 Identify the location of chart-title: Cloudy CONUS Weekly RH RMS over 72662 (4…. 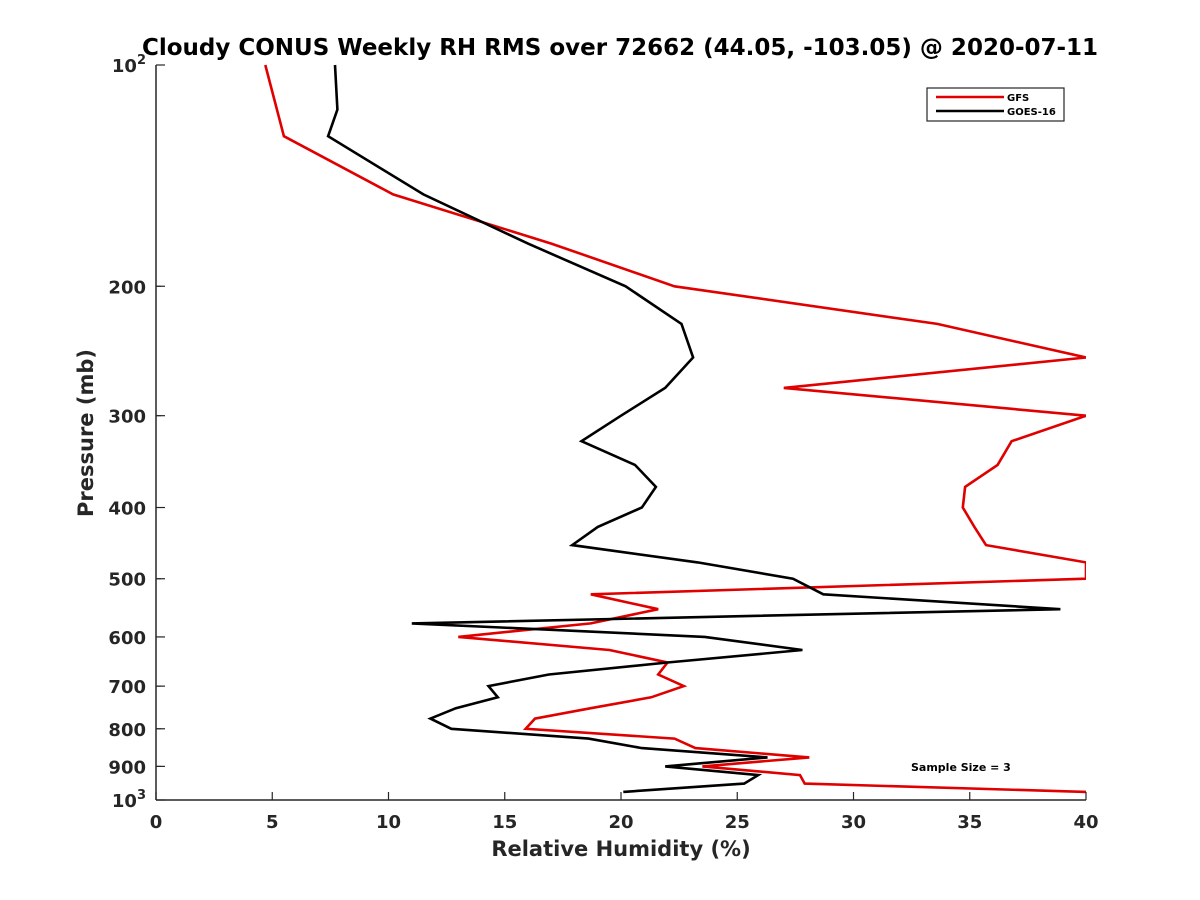
(620, 48).